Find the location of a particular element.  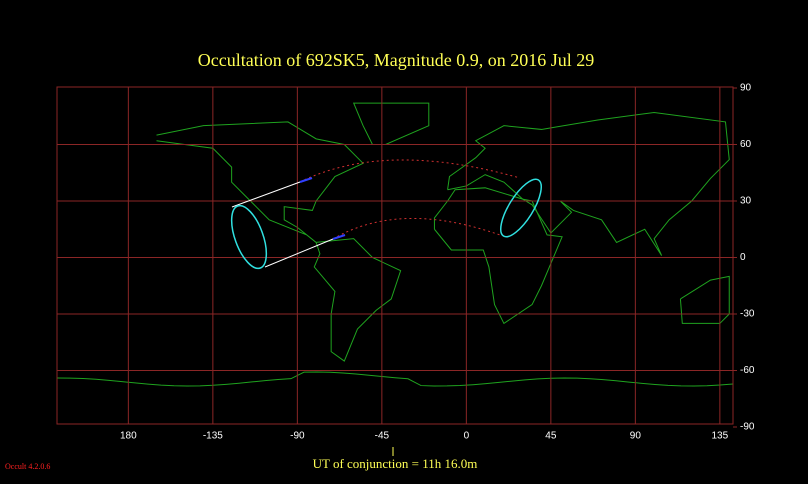

y-tick-label: -30 is located at coordinates (747, 314).